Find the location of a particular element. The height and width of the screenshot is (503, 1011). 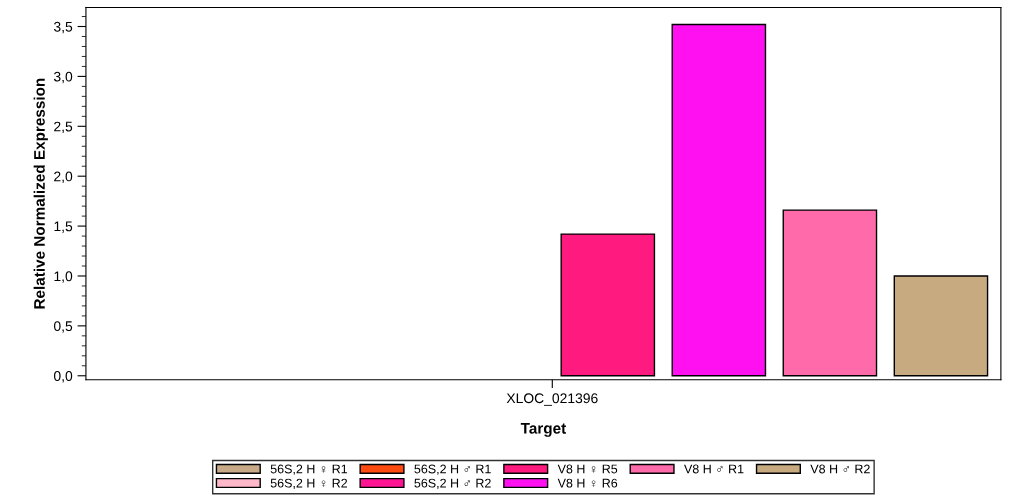

legend-label: 56S,2 H ♀ R2 is located at coordinates (309, 484).